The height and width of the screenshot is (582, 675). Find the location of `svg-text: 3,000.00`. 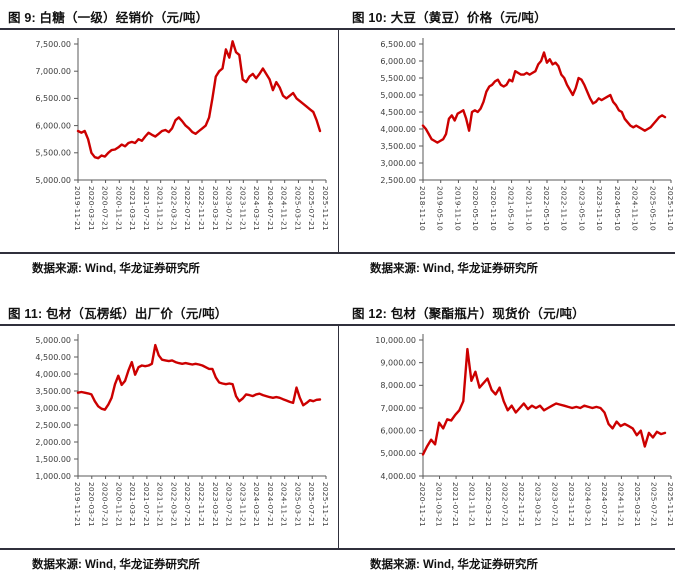

svg-text: 3,000.00 is located at coordinates (53, 408).